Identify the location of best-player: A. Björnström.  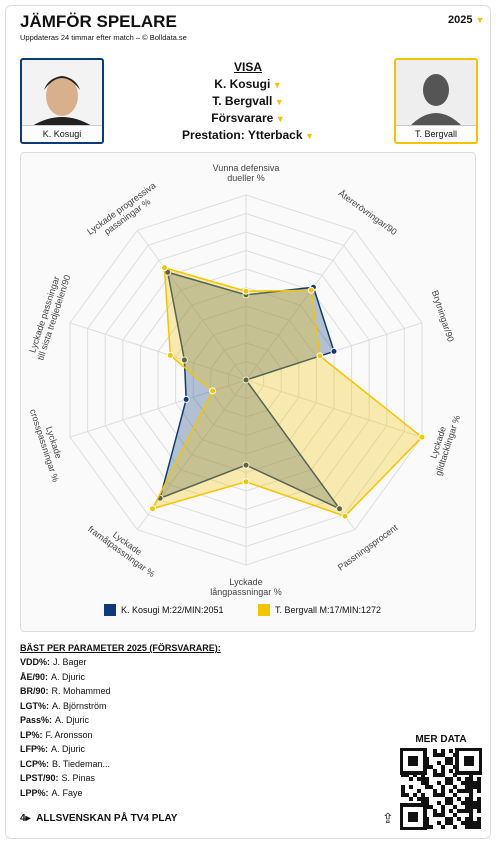
(79, 705).